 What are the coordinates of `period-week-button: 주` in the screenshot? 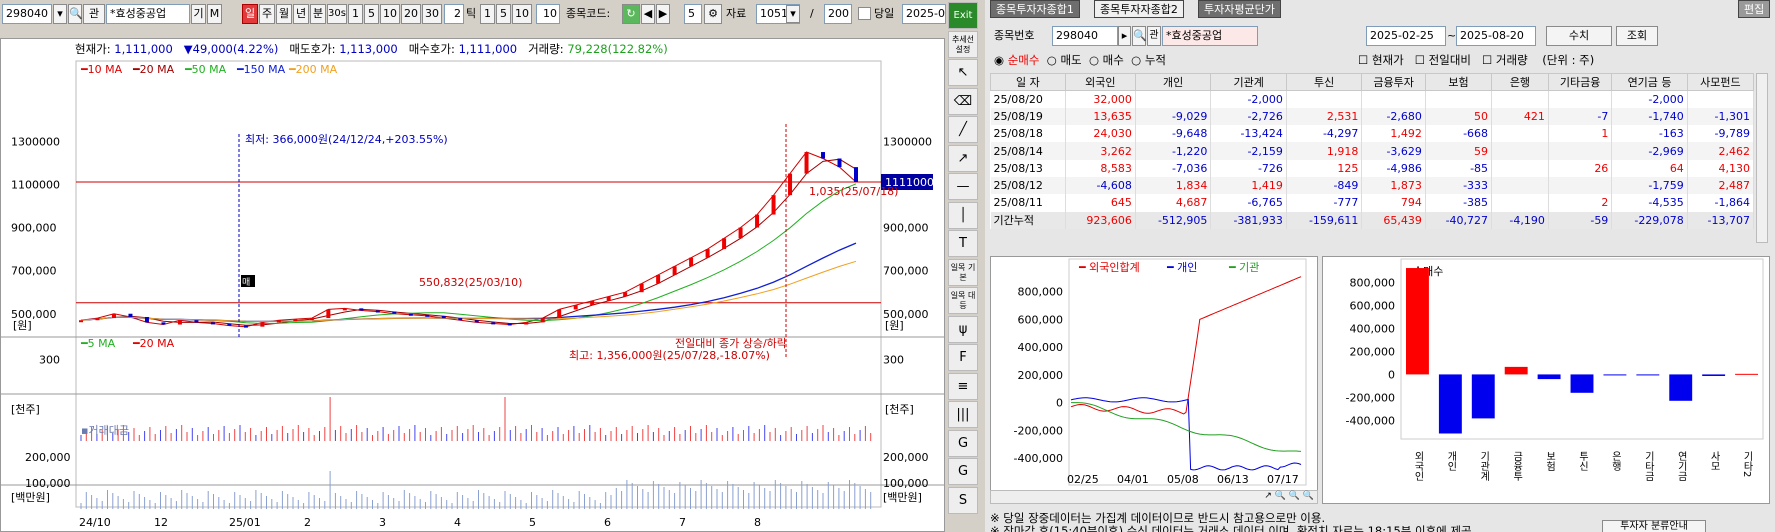 It's located at (267, 14).